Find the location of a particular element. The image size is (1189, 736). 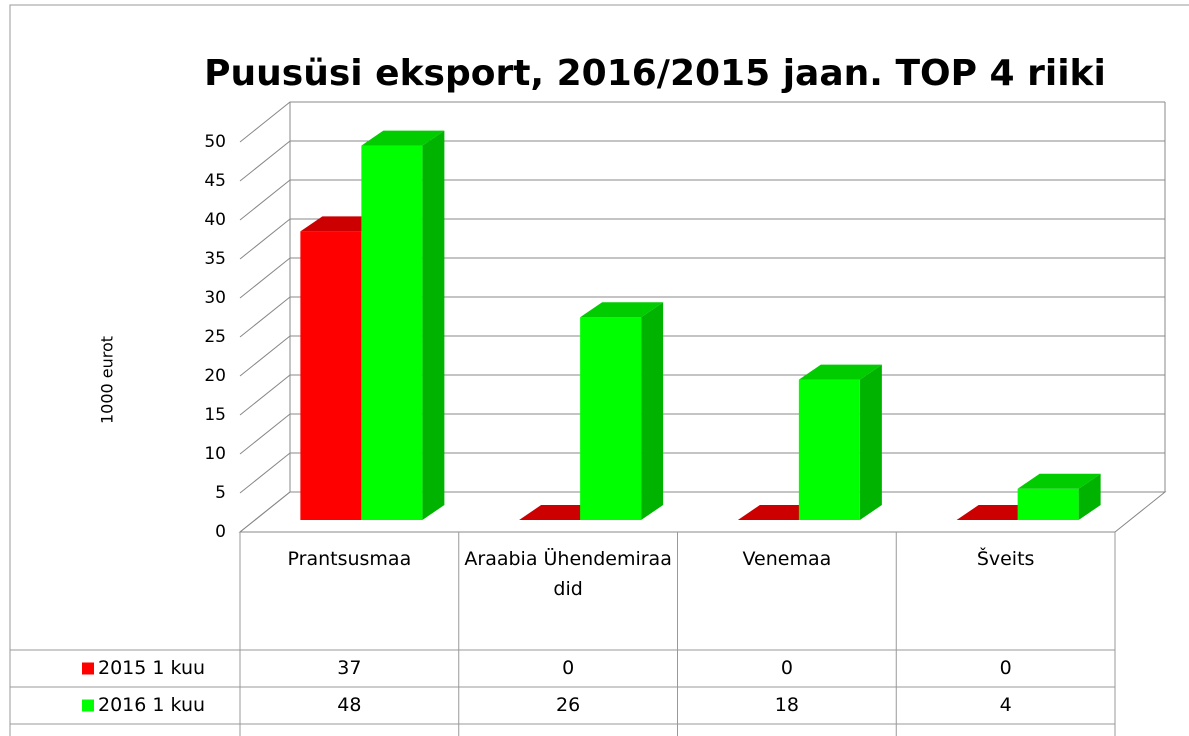

y-tick-label: 30 is located at coordinates (215, 298).